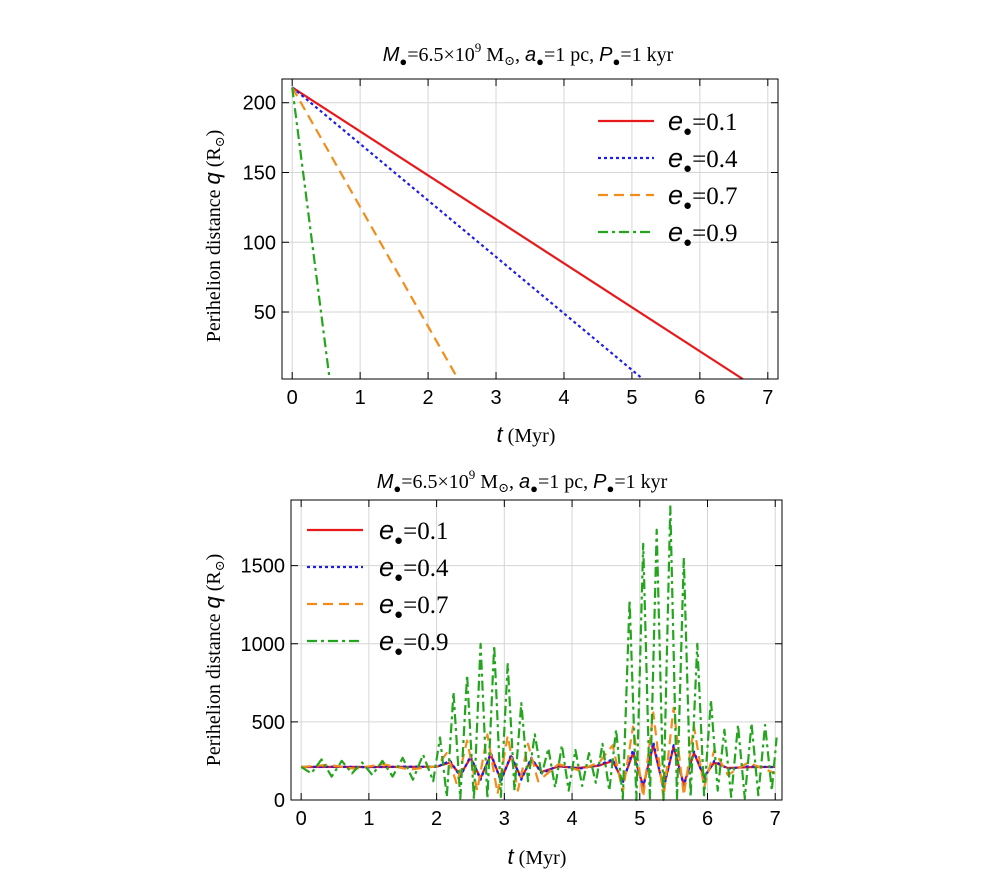  I want to click on chart-top-x-tick-label: 1, so click(360, 398).